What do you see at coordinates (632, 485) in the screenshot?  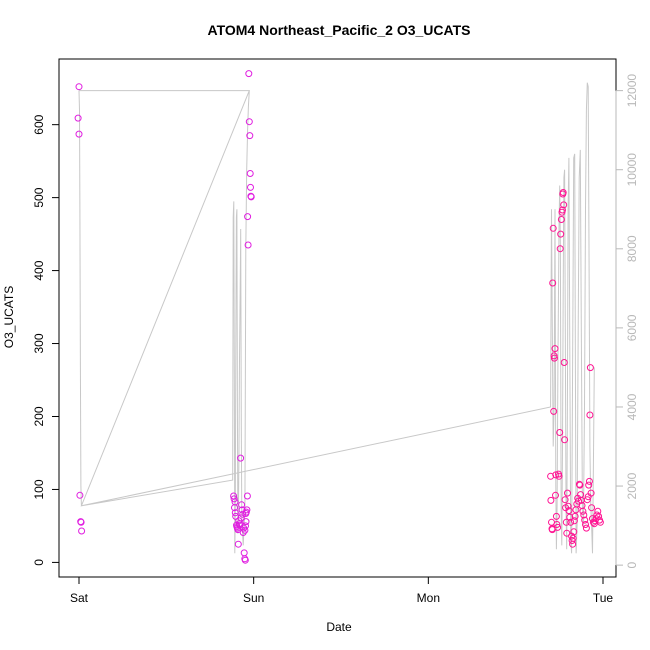 I see `y2-tick-label: 2000` at bounding box center [632, 485].